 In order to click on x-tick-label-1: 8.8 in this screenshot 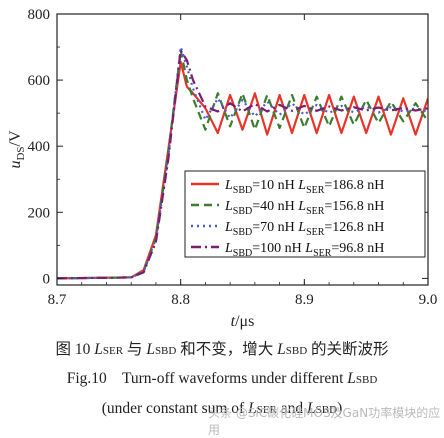, I will do `click(180, 300)`.